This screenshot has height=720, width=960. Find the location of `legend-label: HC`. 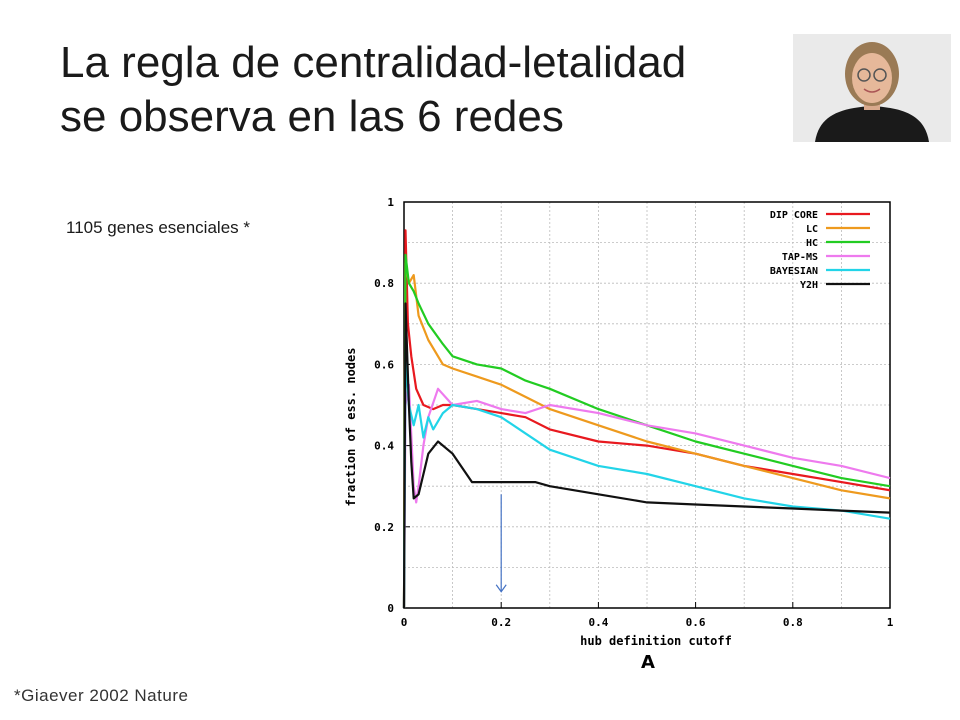

legend-label: HC is located at coordinates (812, 243).